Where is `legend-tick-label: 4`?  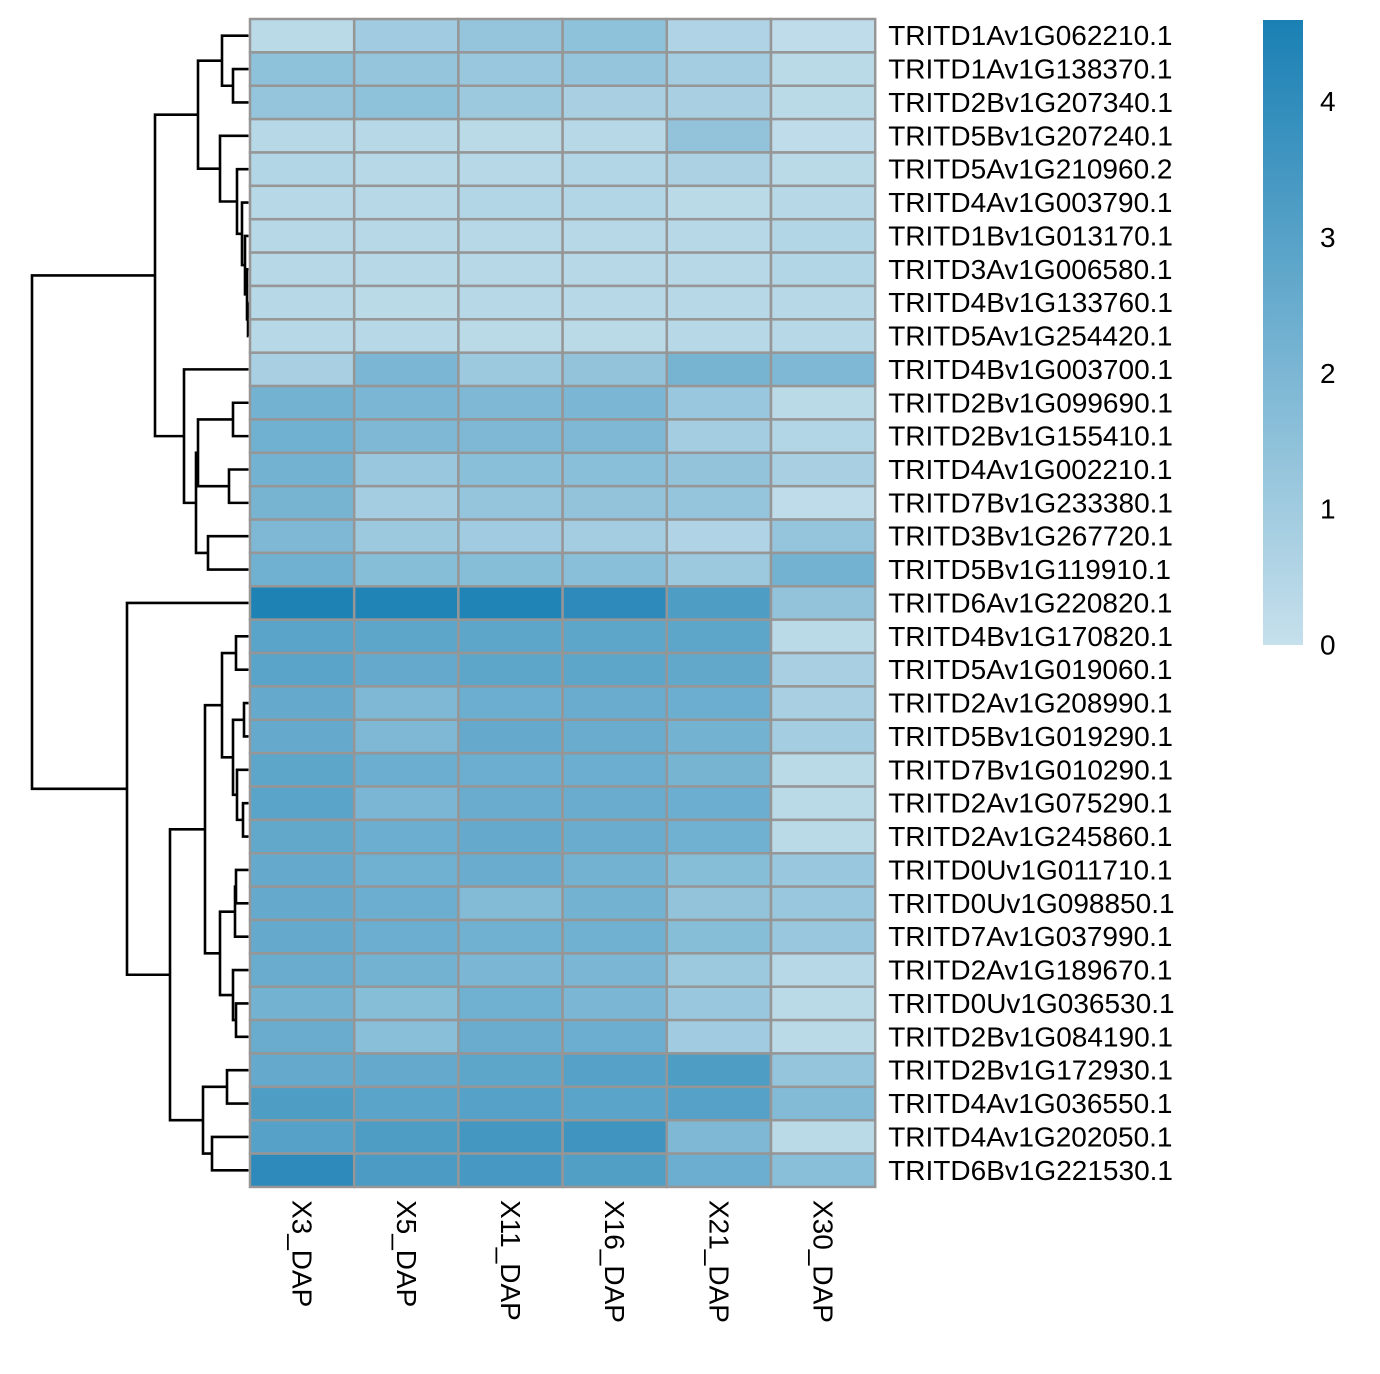 legend-tick-label: 4 is located at coordinates (1328, 101).